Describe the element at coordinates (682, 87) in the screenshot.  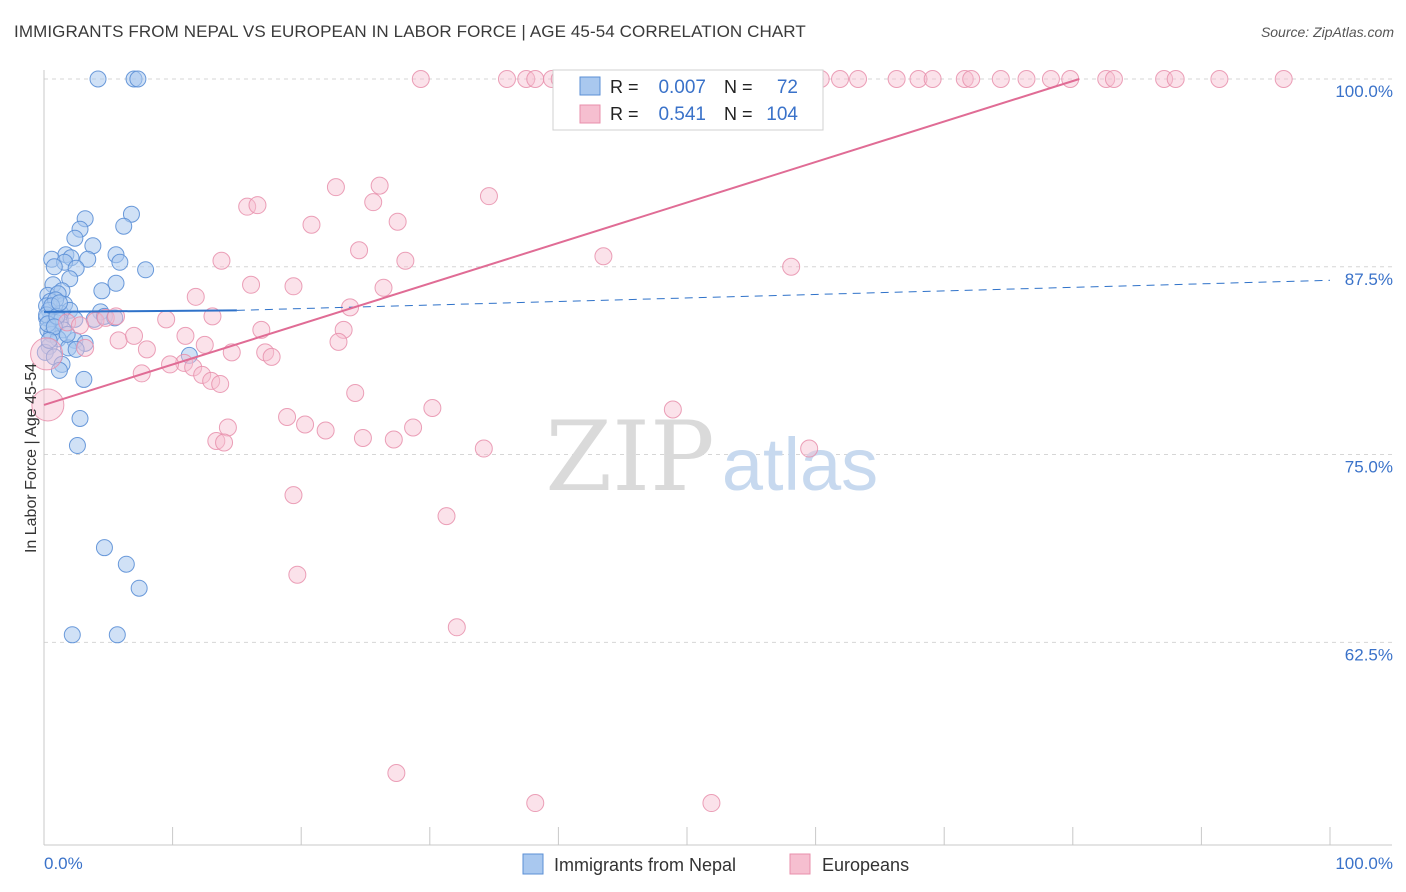
I see `legend-r-value-nepal: 0.007` at that location.